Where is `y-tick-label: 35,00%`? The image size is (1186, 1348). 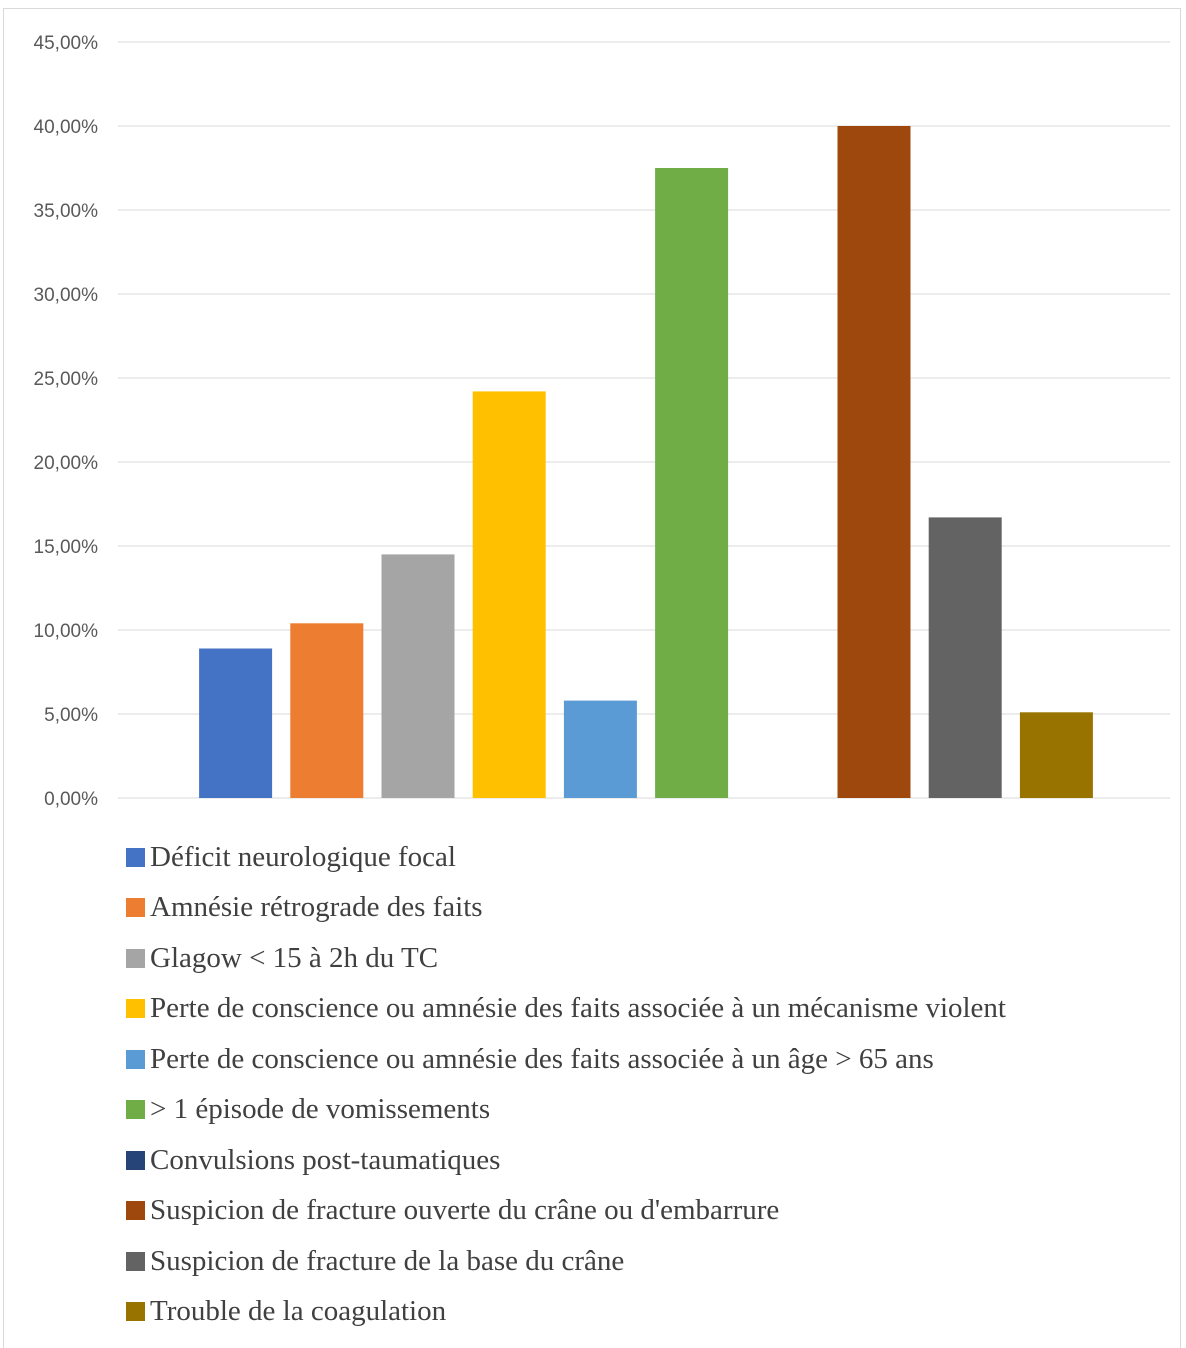 y-tick-label: 35,00% is located at coordinates (66, 211).